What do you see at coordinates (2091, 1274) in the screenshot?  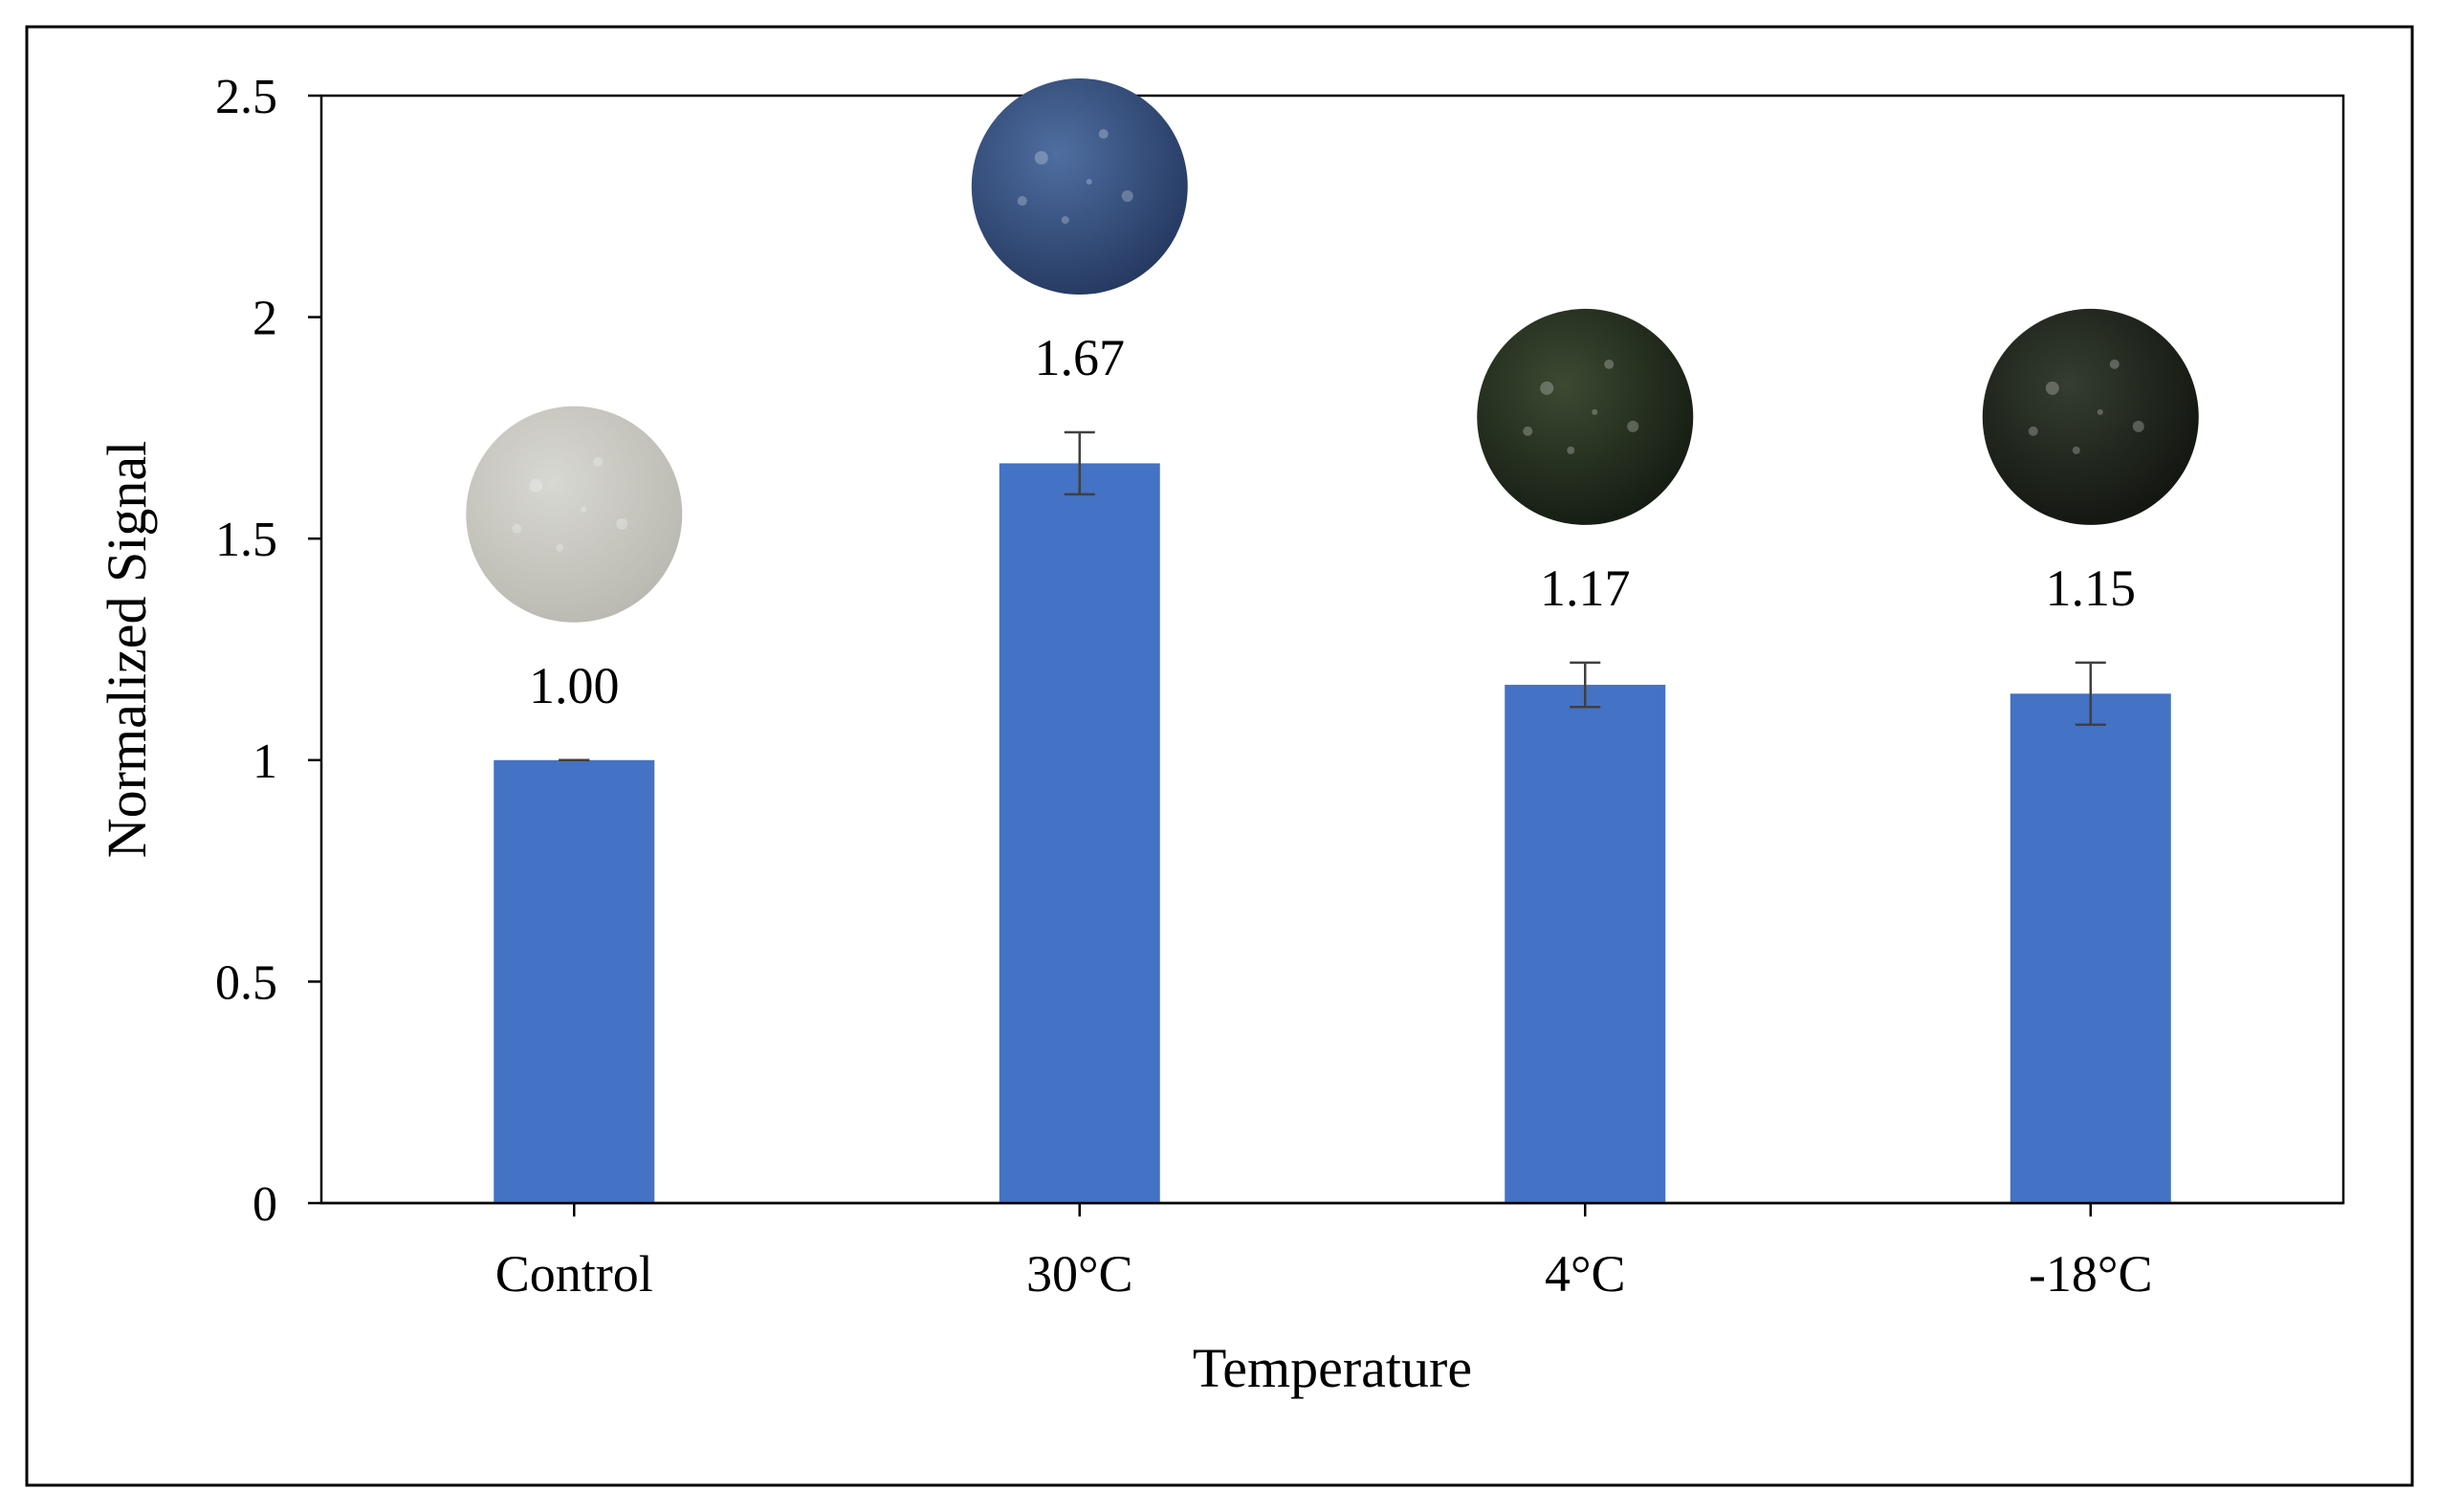 I see `x-tick-label: -18°C` at bounding box center [2091, 1274].